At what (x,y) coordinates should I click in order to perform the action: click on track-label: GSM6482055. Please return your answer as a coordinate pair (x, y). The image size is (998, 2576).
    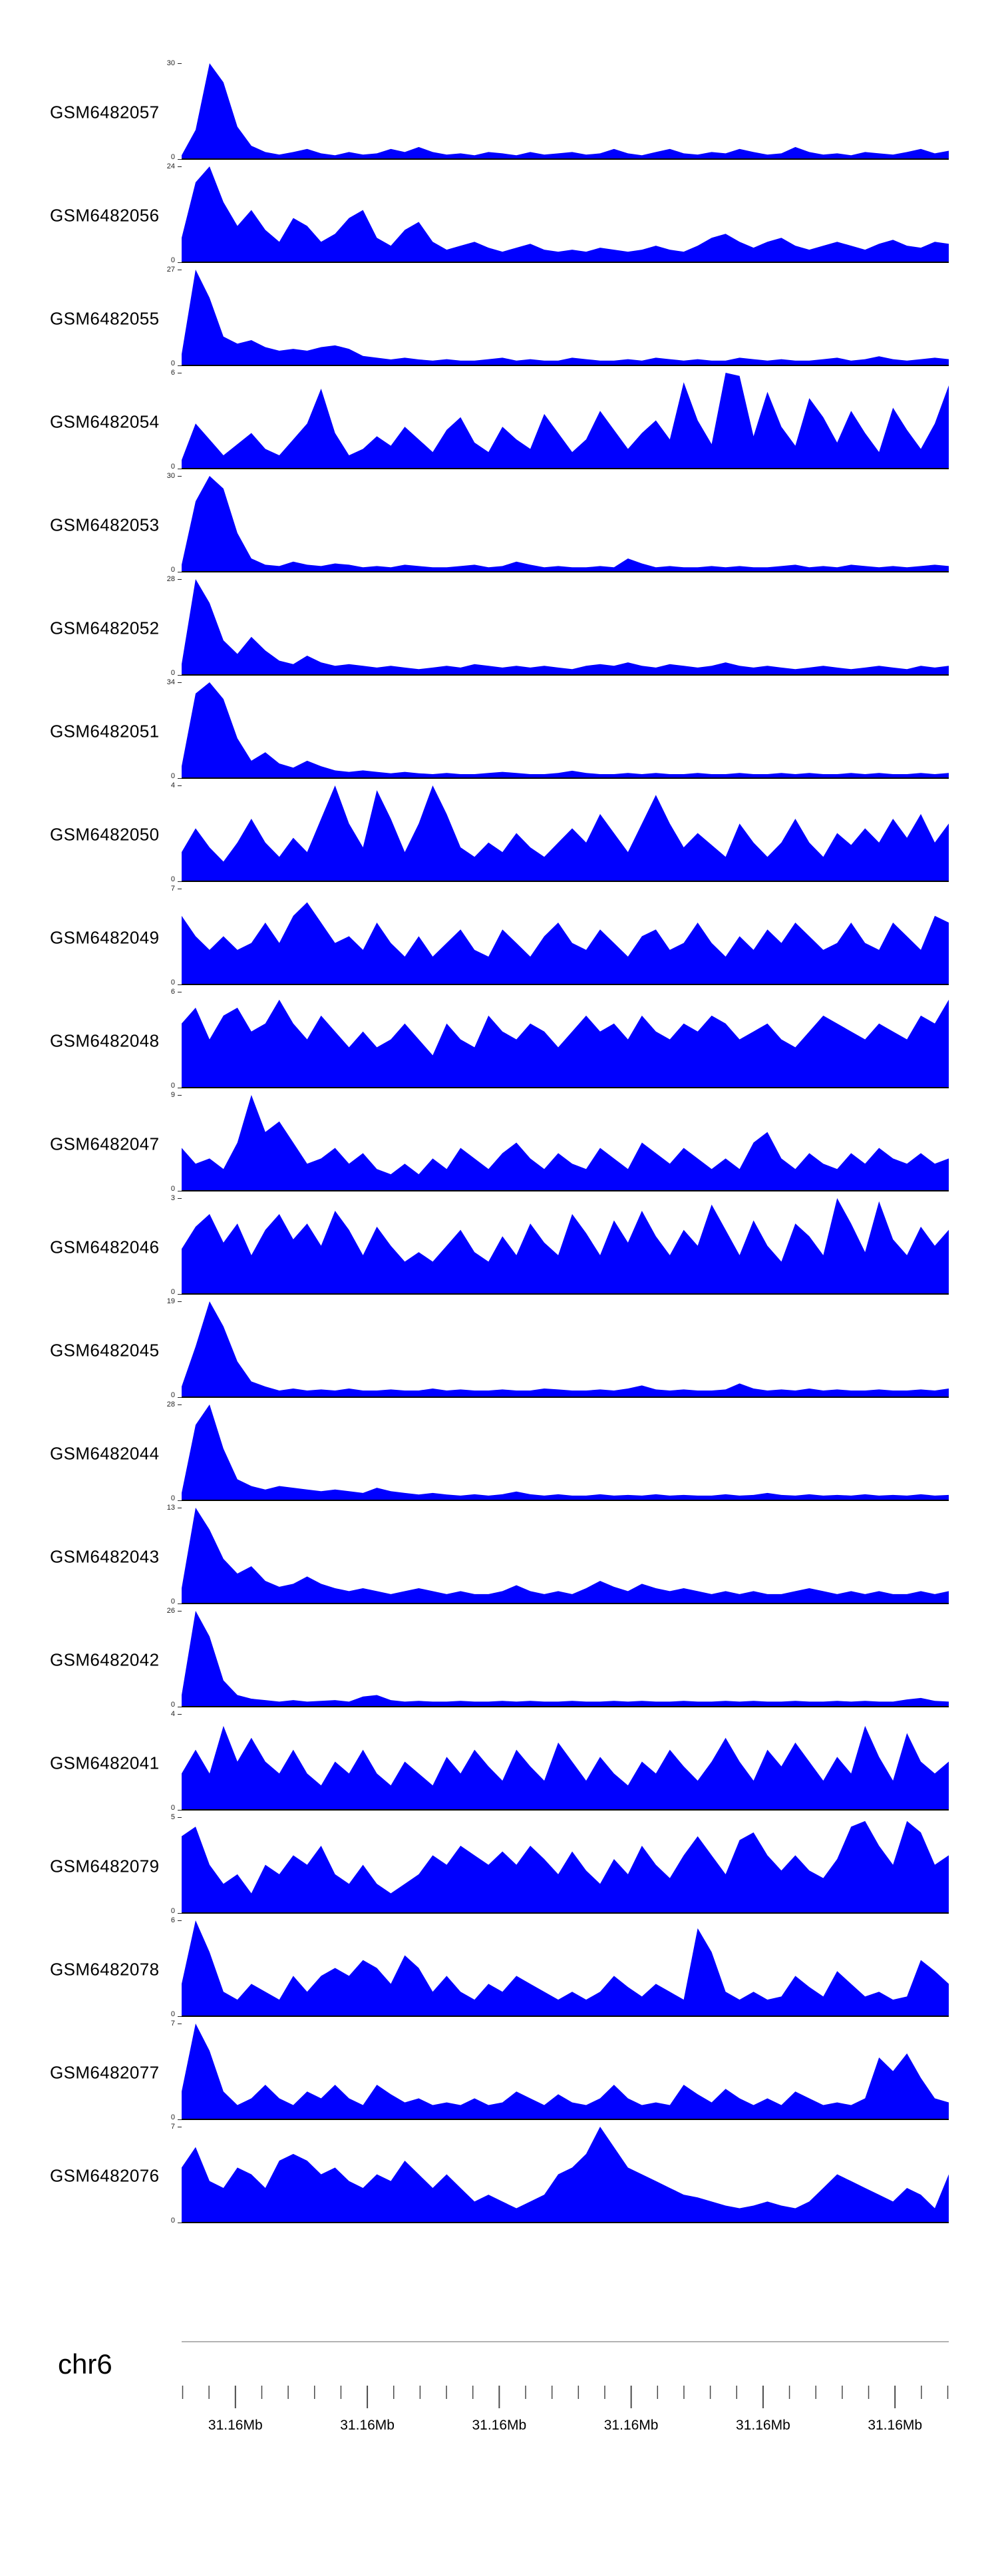
    Looking at the image, I should click on (105, 318).